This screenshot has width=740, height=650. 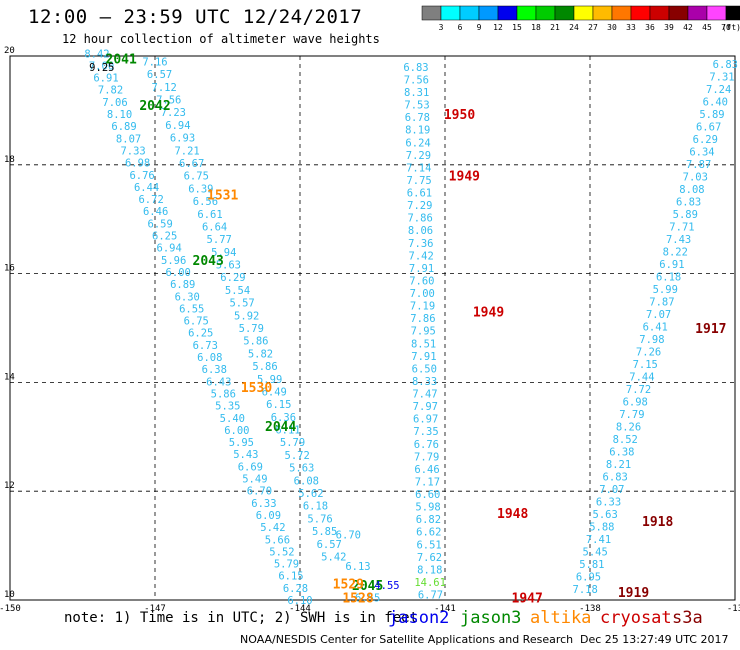 I want to click on wave-height-value: 6.62, so click(x=428, y=533).